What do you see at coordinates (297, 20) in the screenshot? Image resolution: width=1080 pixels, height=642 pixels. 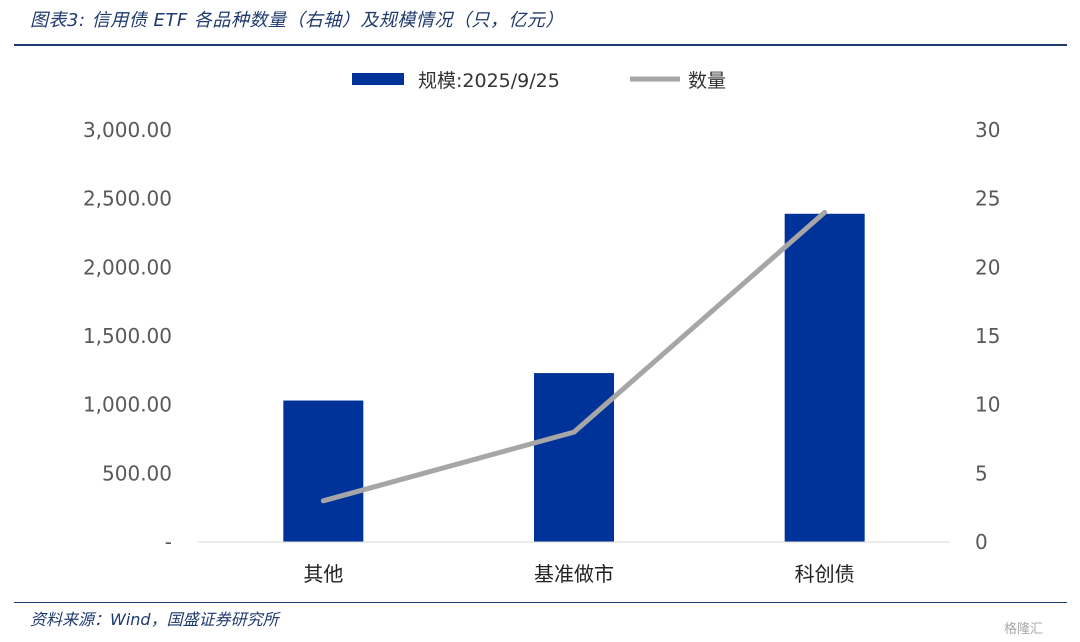 I see `chart-title: 图表3: 信用债 ETF 各品种数量（右轴）及规模情况（只，亿元）` at bounding box center [297, 20].